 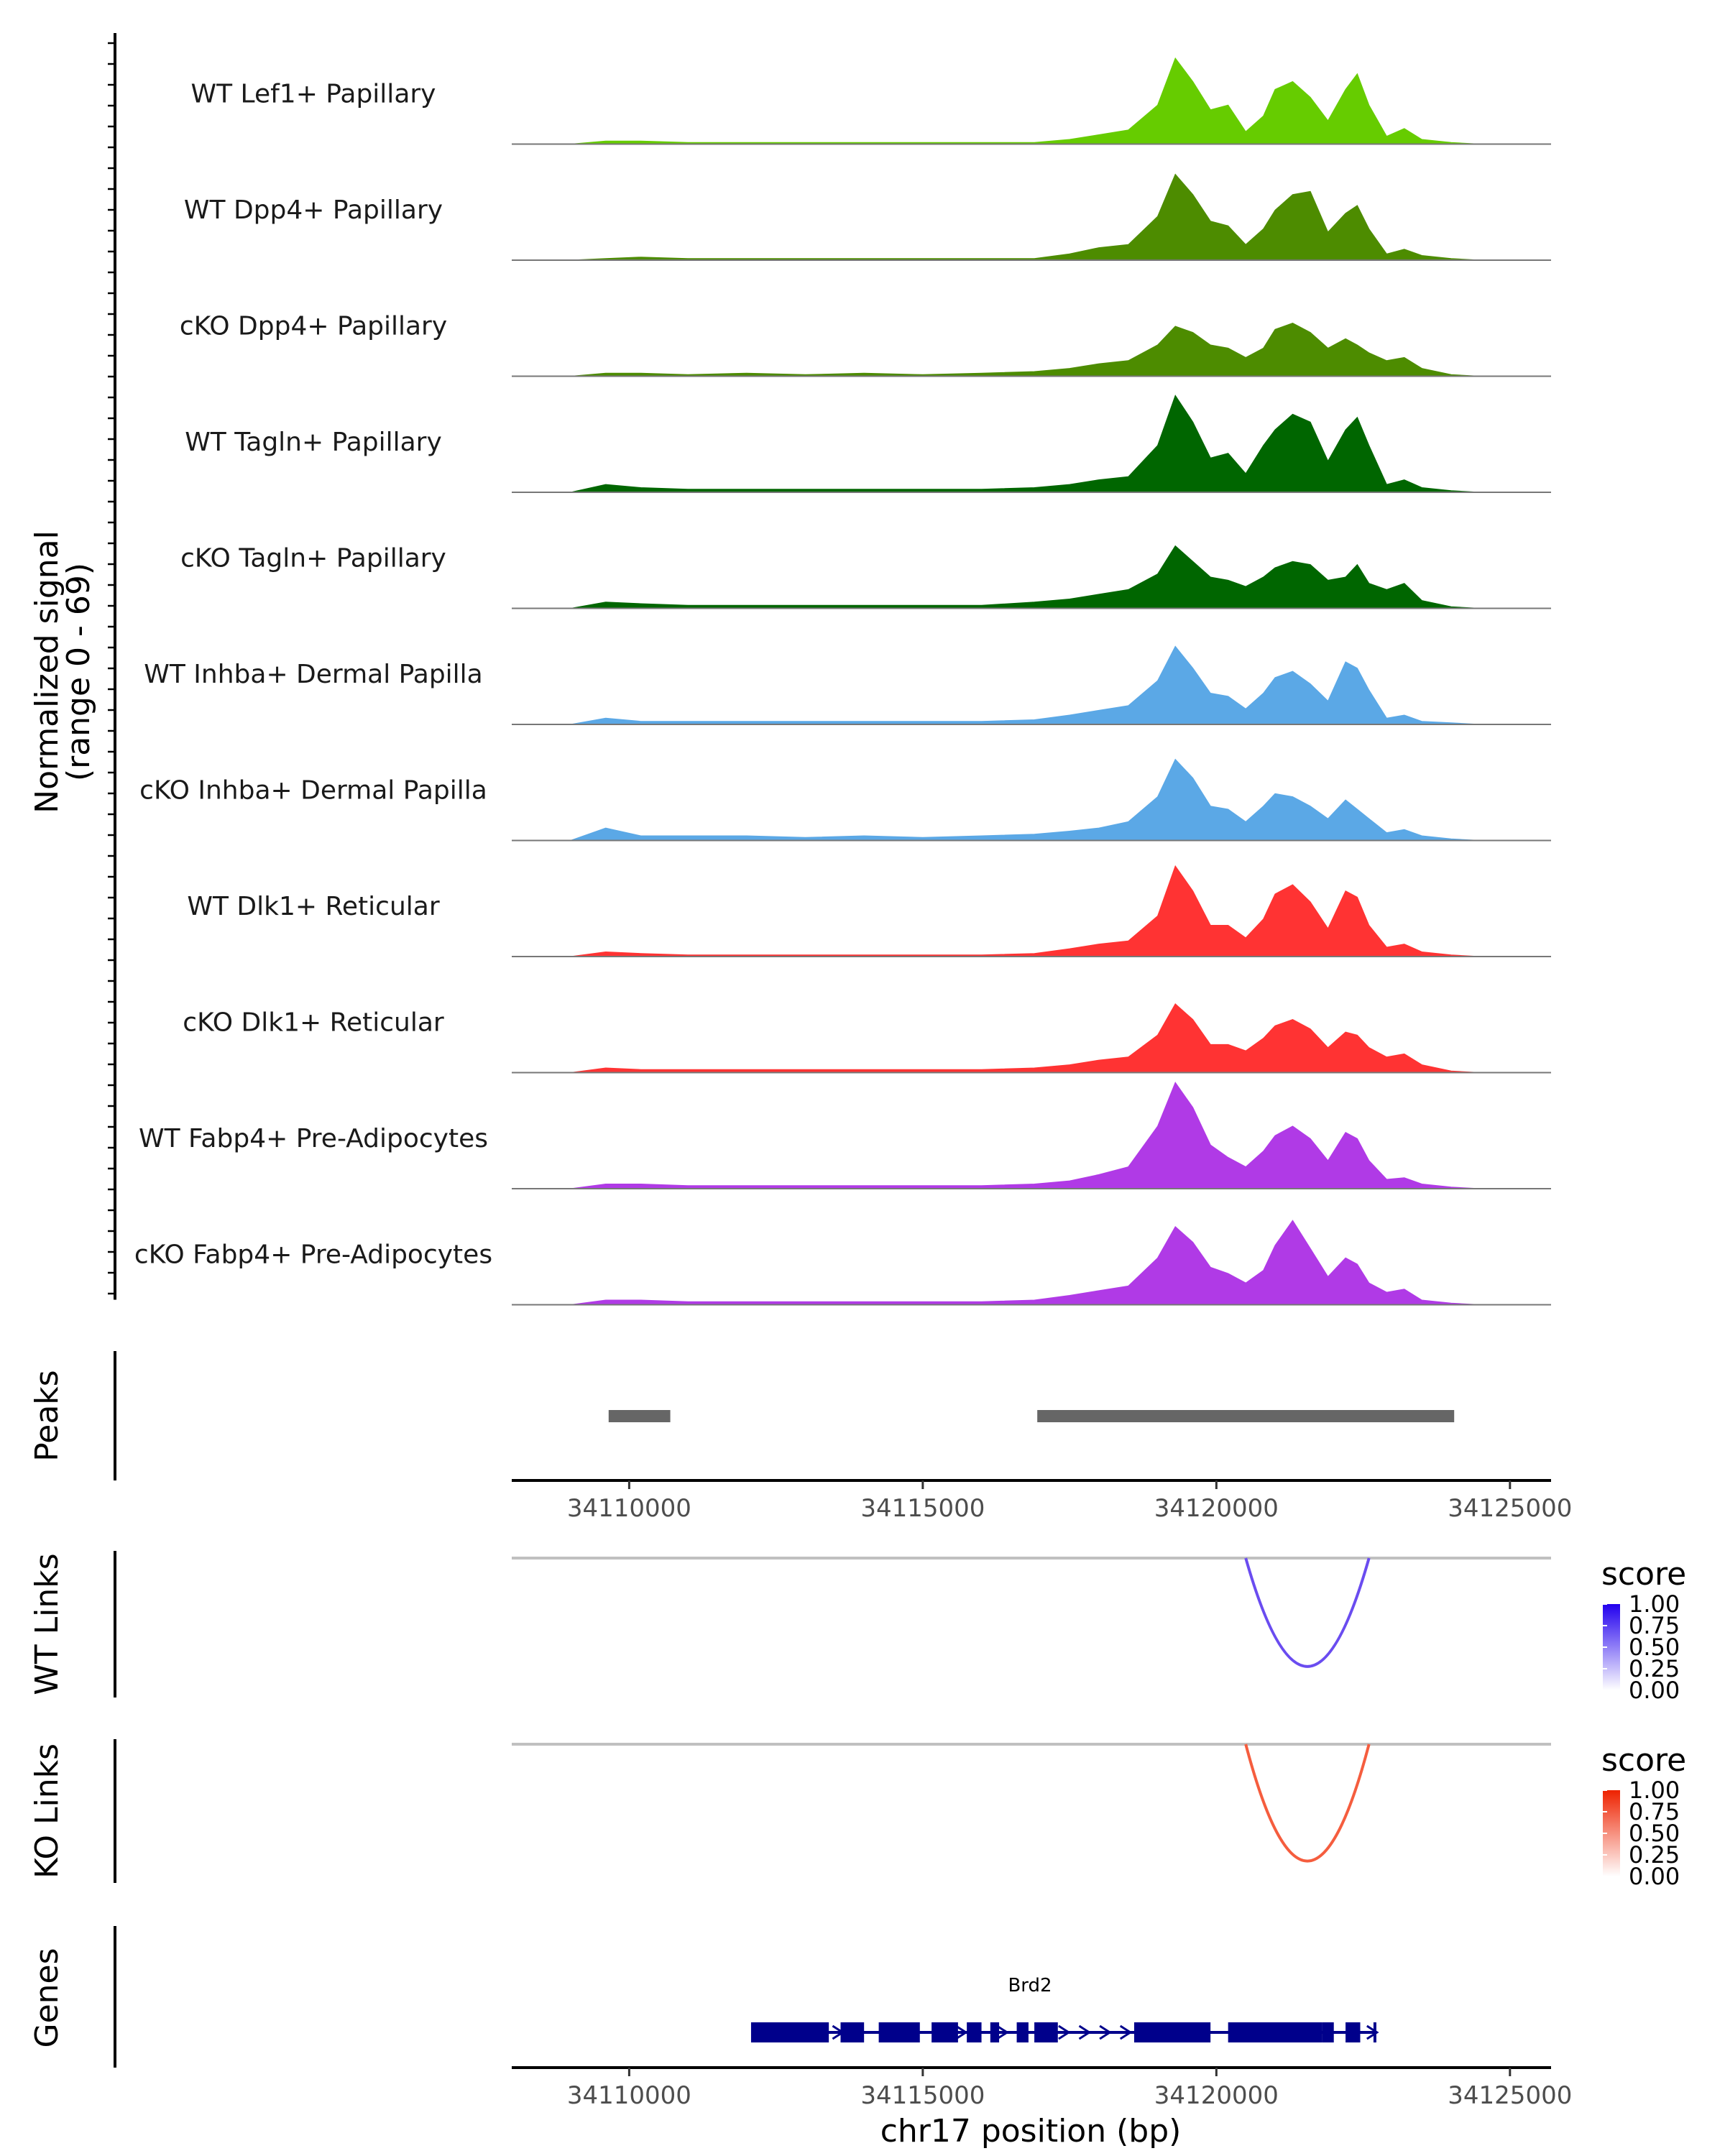 What do you see at coordinates (313, 674) in the screenshot?
I see `coverage-track-label: WT Inhba+ Dermal Papilla` at bounding box center [313, 674].